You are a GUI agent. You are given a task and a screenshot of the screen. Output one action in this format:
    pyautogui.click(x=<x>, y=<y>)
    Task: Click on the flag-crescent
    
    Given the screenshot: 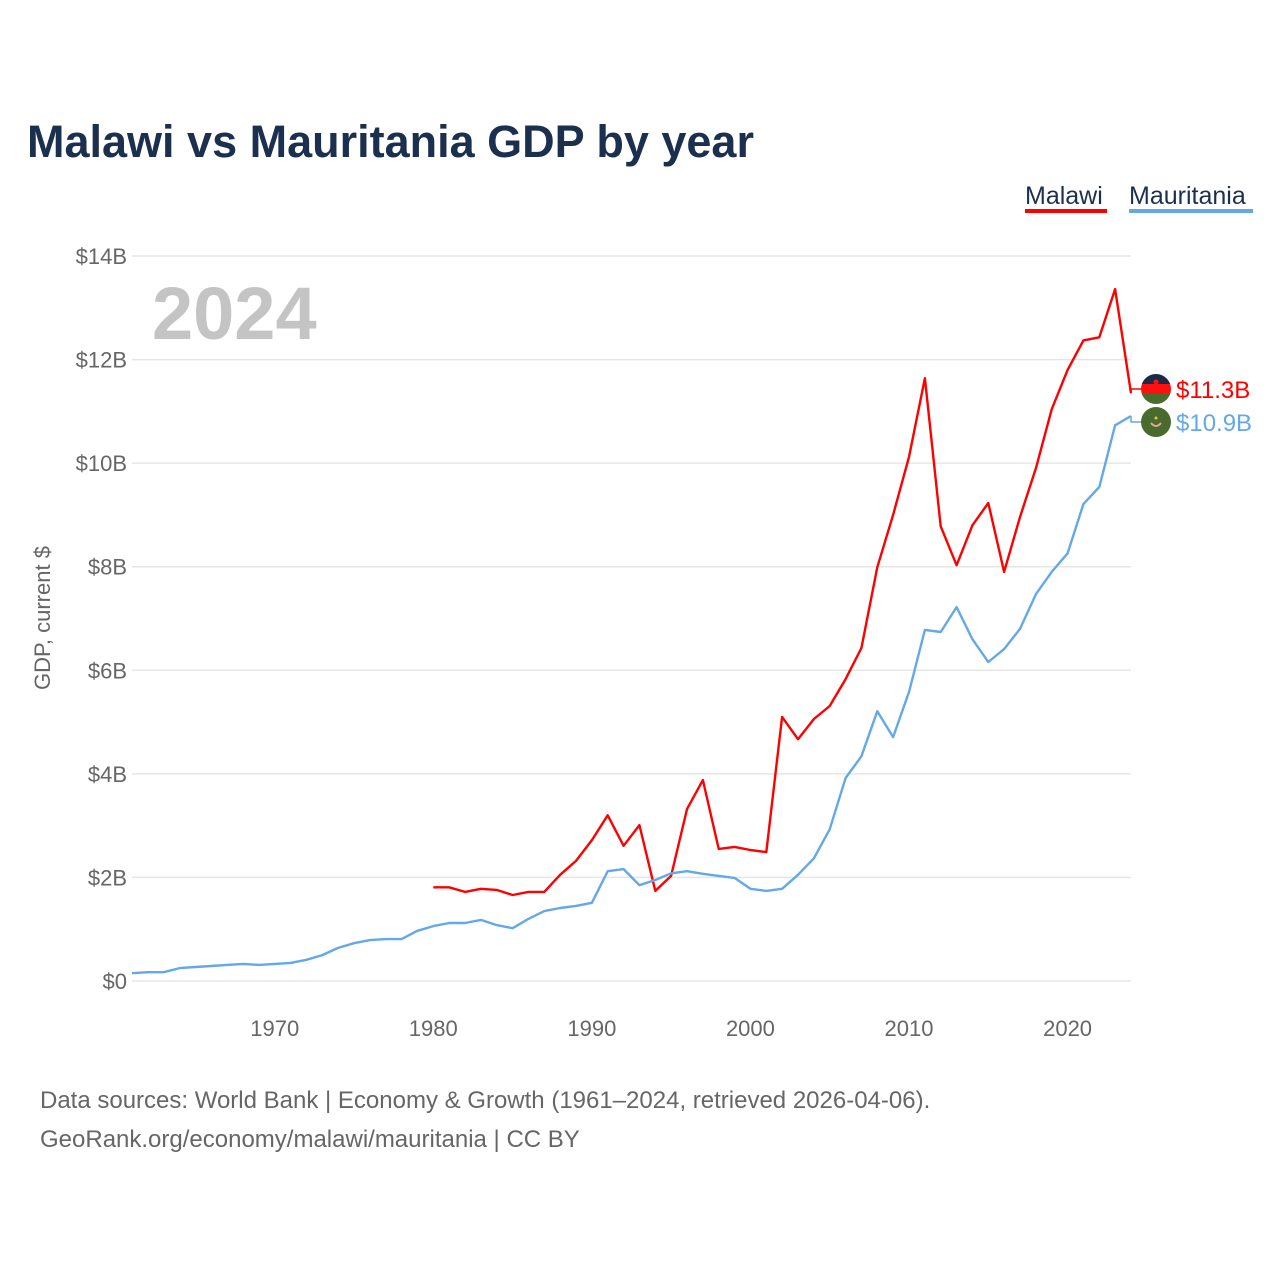 What is the action you would take?
    pyautogui.click(x=1156, y=424)
    